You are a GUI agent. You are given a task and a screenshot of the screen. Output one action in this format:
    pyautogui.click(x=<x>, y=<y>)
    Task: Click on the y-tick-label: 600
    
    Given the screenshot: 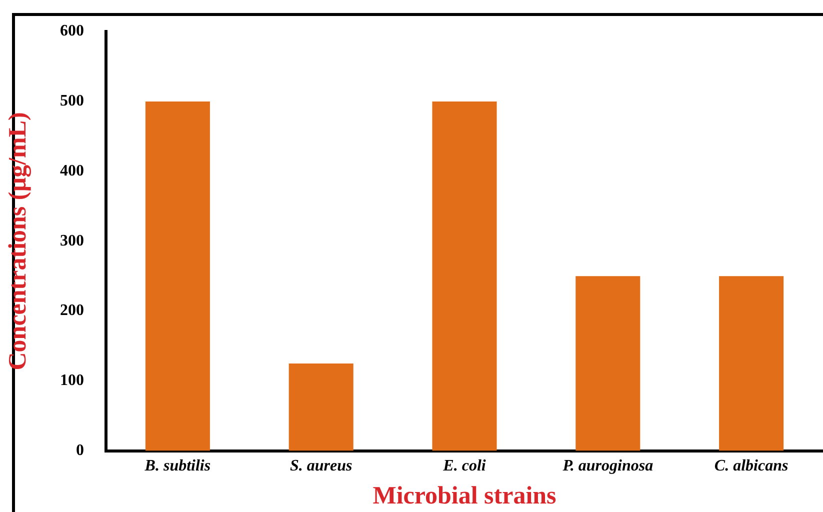 What is the action you would take?
    pyautogui.click(x=72, y=31)
    